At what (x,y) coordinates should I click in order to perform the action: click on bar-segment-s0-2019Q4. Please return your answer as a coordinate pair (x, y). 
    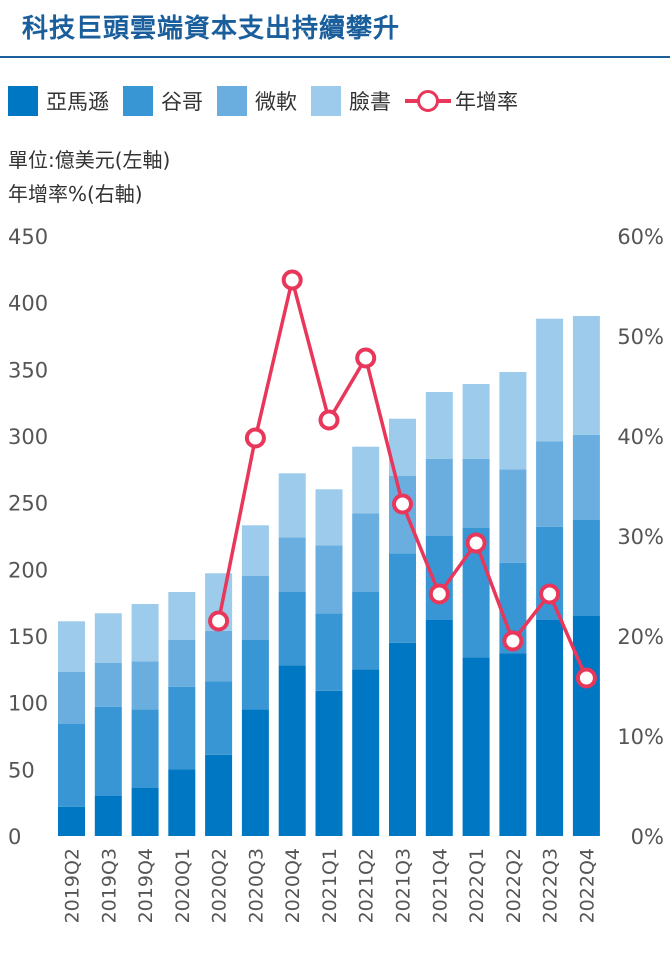
    Looking at the image, I should click on (145, 812).